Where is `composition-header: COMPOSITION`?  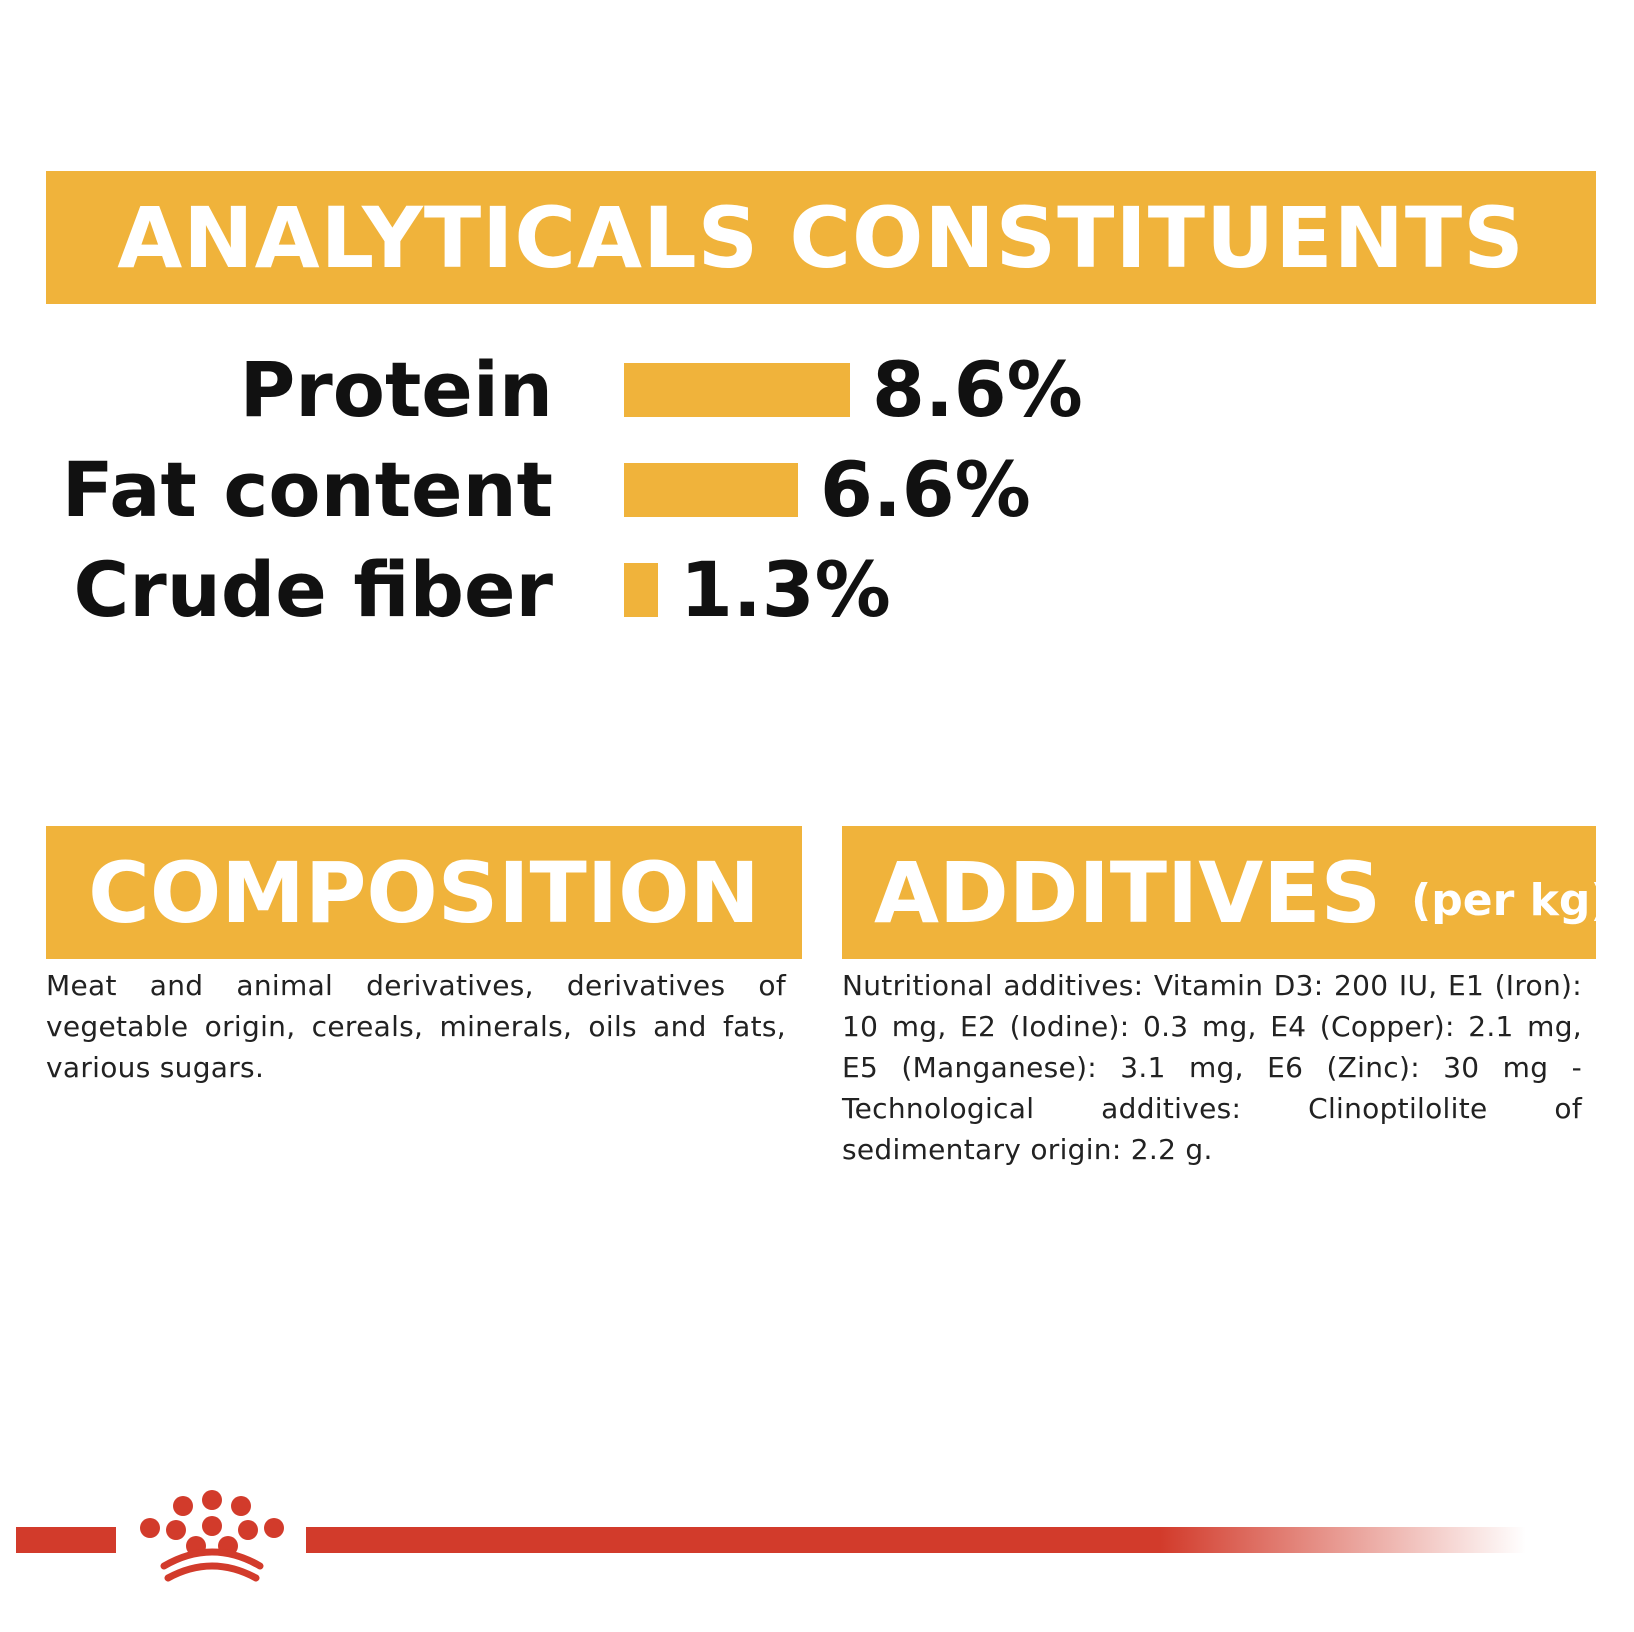 composition-header: COMPOSITION is located at coordinates (424, 892).